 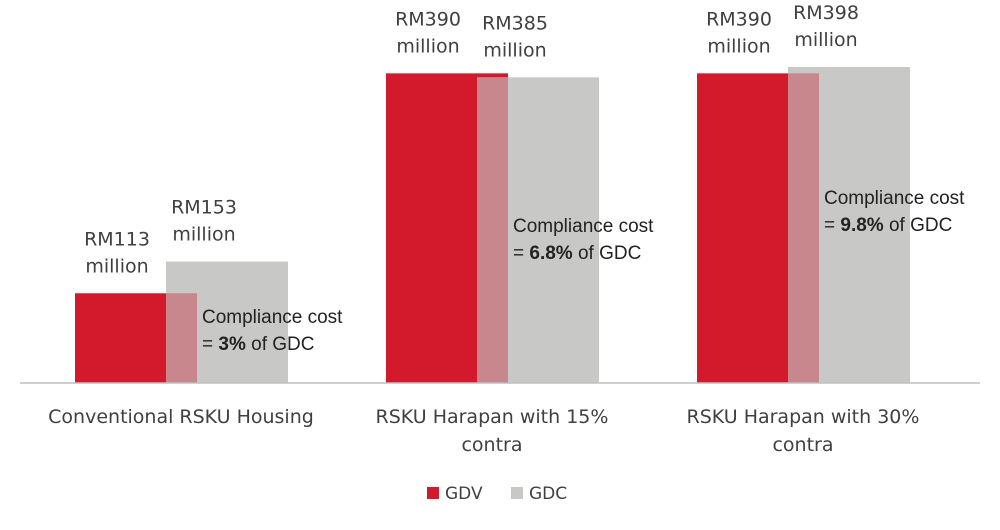 What do you see at coordinates (514, 50) in the screenshot?
I see `data-label-gdc-1-1: million` at bounding box center [514, 50].